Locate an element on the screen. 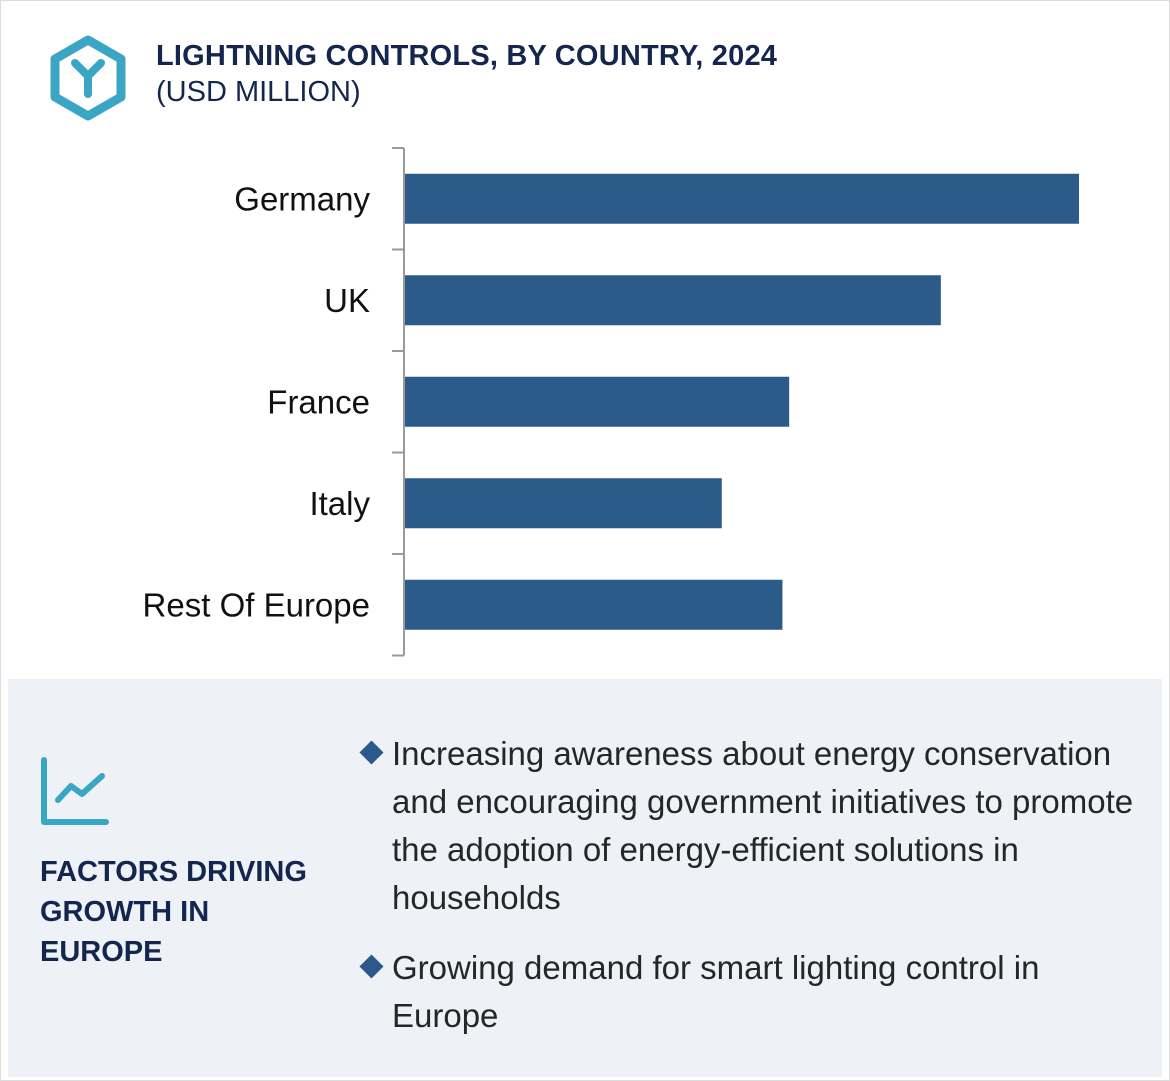 The image size is (1170, 1081). factors-title: FACTORS DRIVING GROWTH IN EUROPE is located at coordinates (173, 912).